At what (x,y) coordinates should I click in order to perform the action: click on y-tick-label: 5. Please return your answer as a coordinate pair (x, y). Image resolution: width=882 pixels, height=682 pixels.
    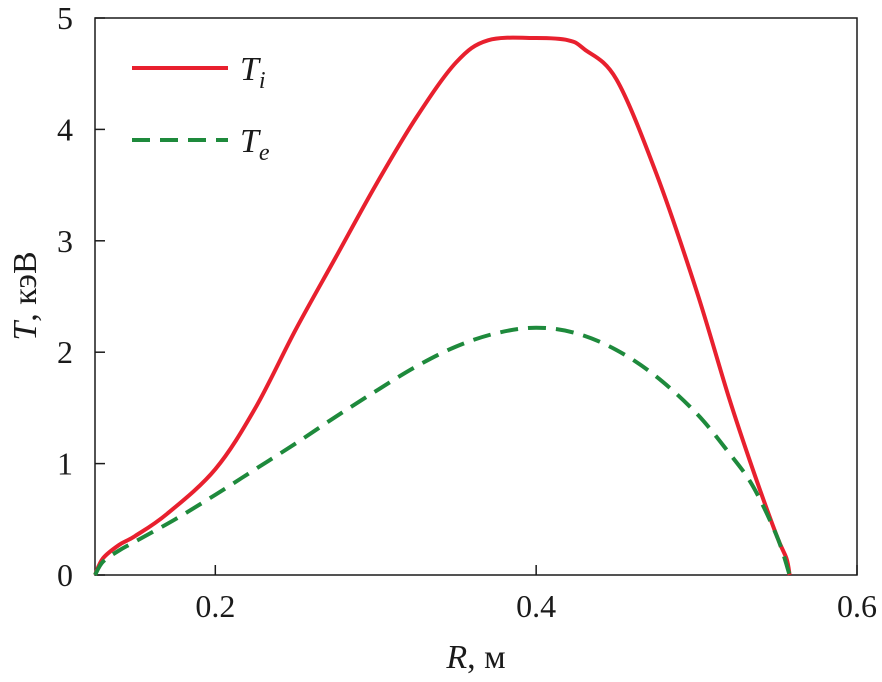
    Looking at the image, I should click on (65, 18).